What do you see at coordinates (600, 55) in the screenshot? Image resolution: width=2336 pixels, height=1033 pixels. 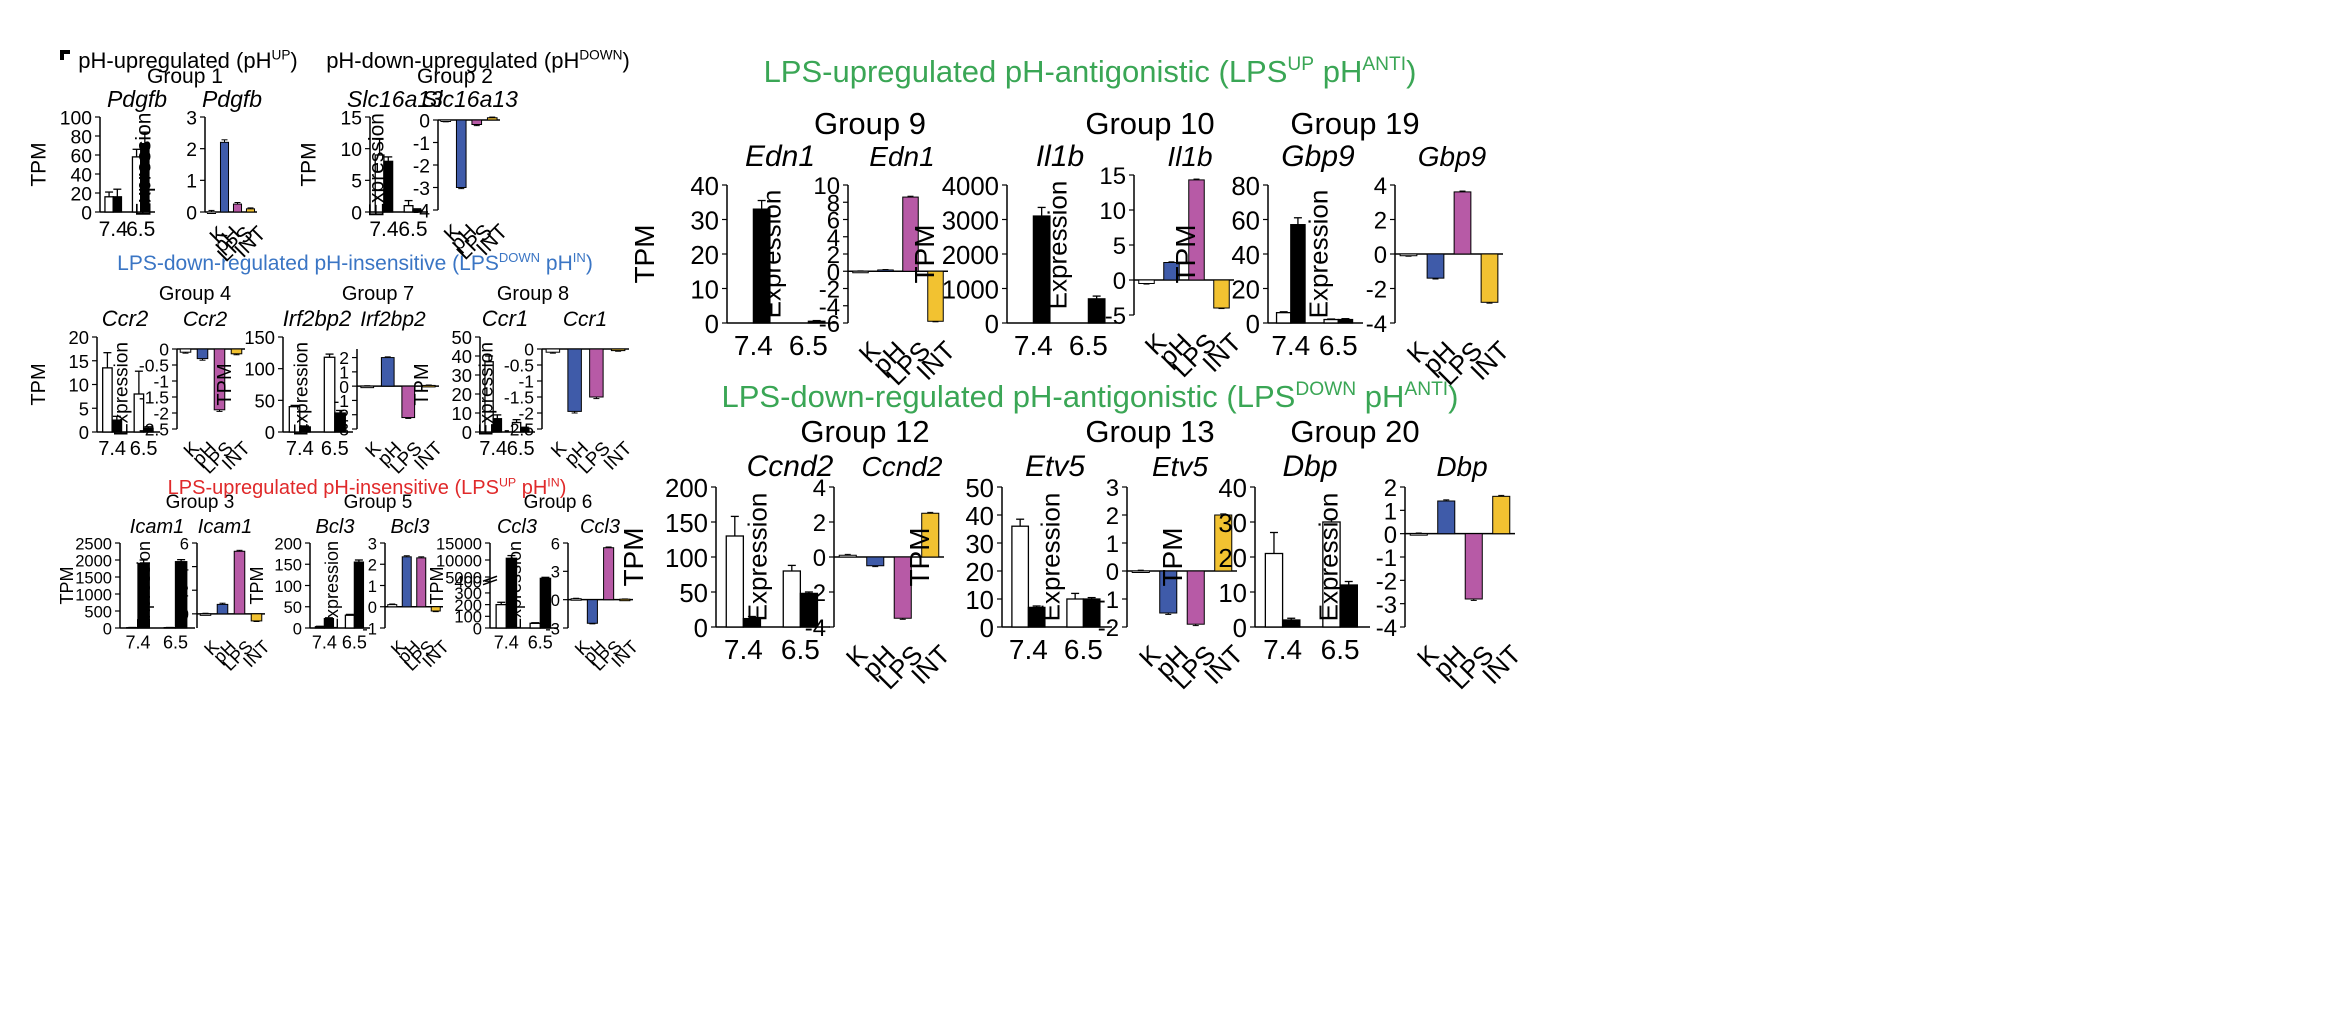 I see `heading-superscript: DOWN` at bounding box center [600, 55].